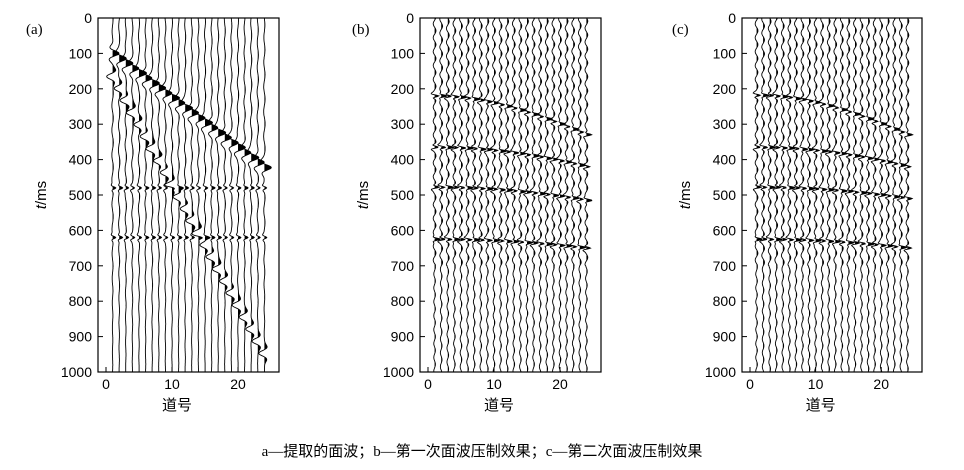 The width and height of the screenshot is (964, 470). What do you see at coordinates (482, 452) in the screenshot?
I see `figure-caption: a—提取的面波；b—第一次面波压制效果；c—第二次面波压制效果` at bounding box center [482, 452].